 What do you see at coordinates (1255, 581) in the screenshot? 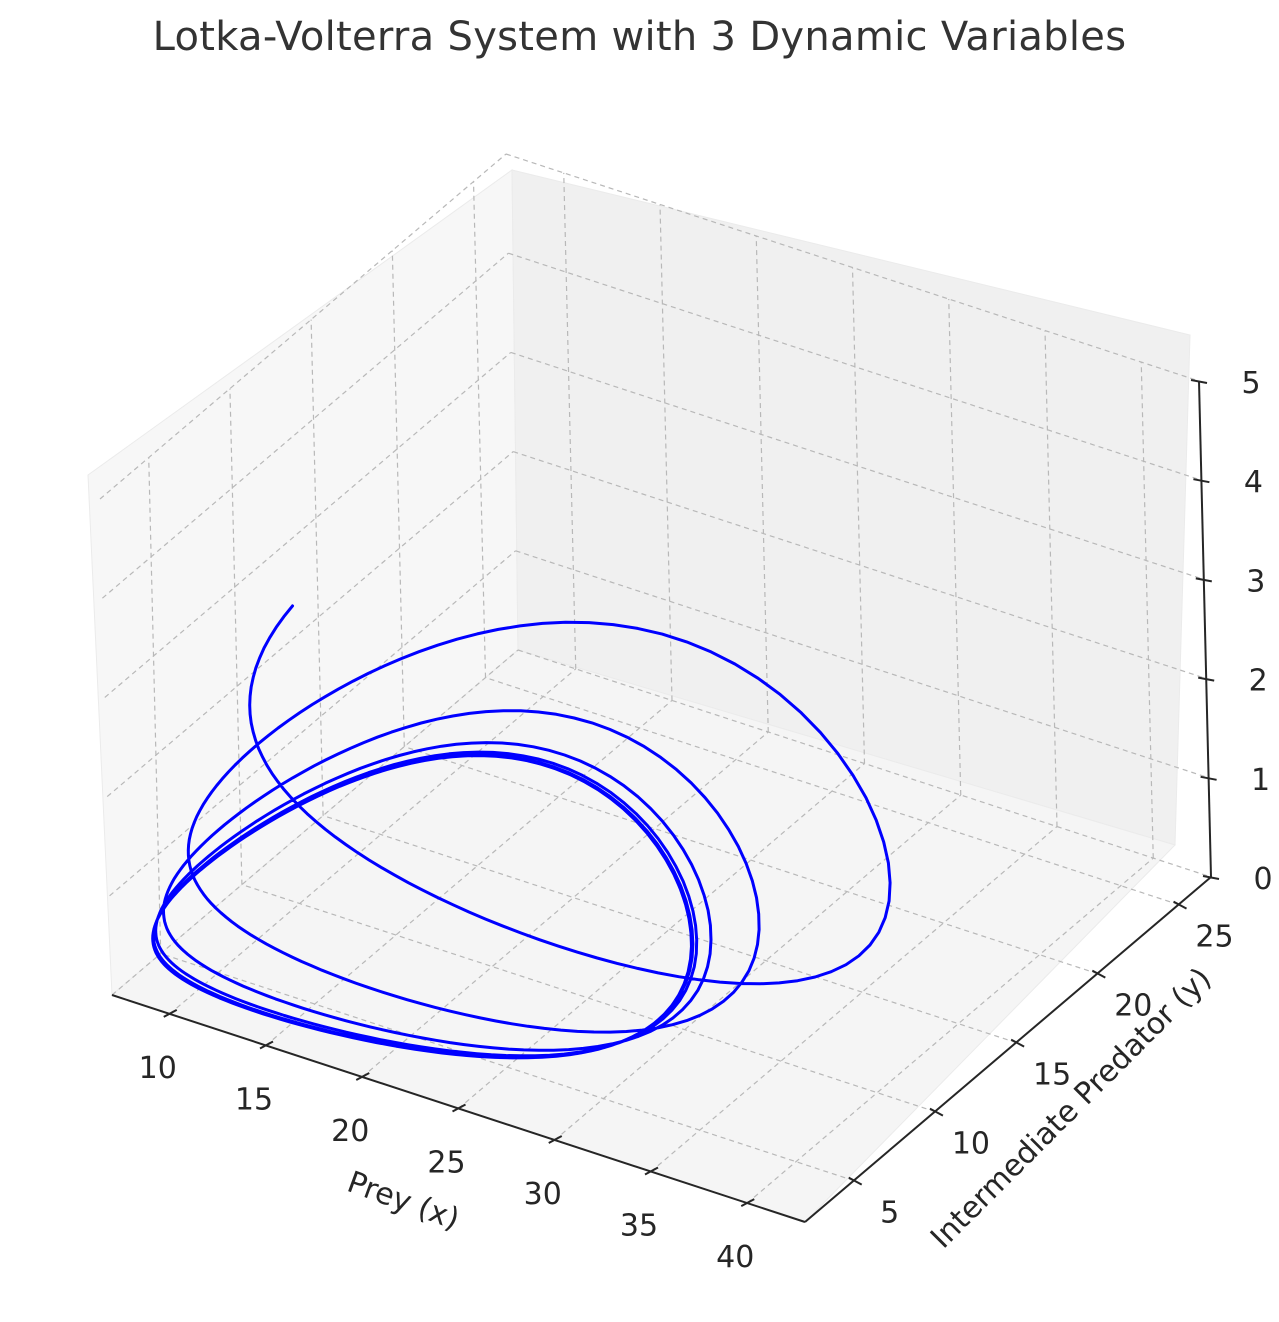
I see `z-tick-label: 3` at bounding box center [1255, 581].